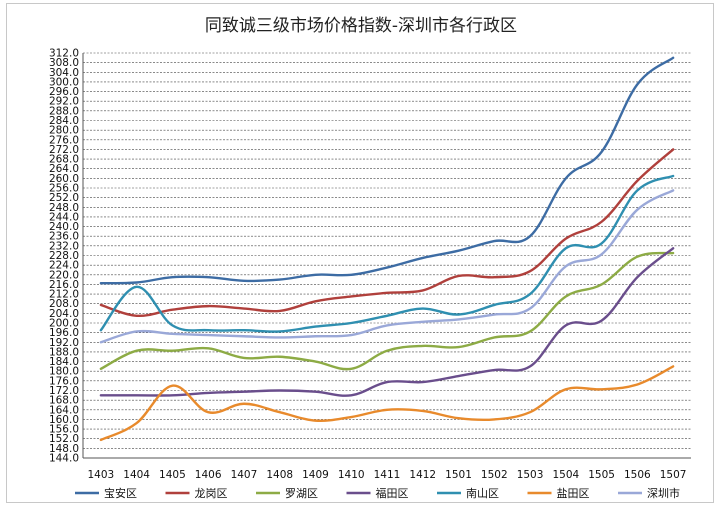 The image size is (720, 509). I want to click on y-tick-label: 248.0, so click(64, 208).